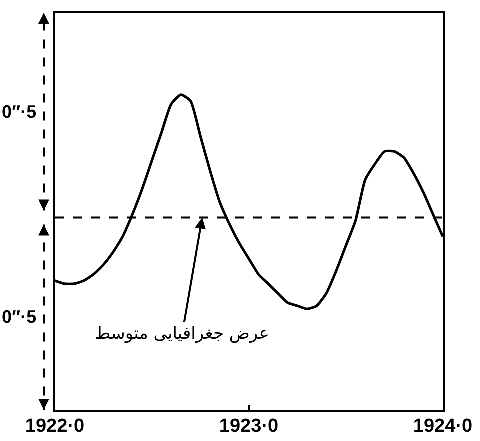 The height and width of the screenshot is (441, 480). What do you see at coordinates (249, 426) in the screenshot?
I see `x-tick-label: 1923·0` at bounding box center [249, 426].